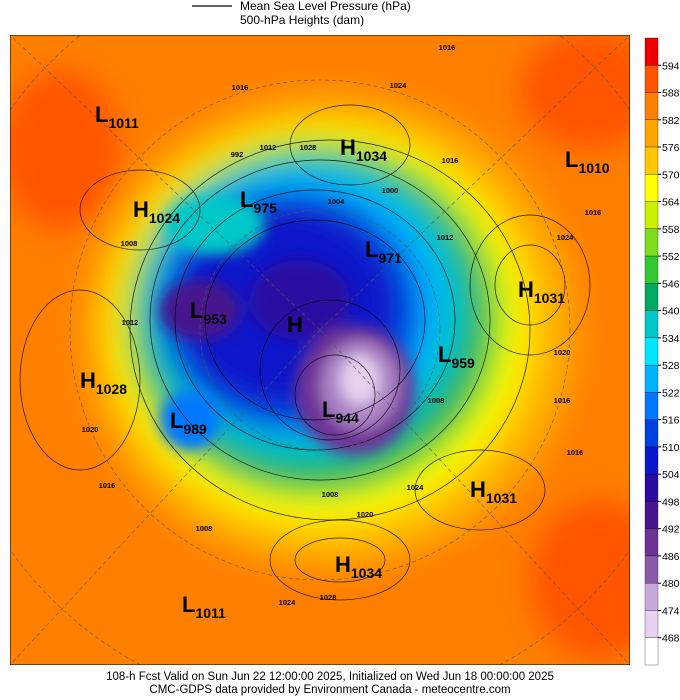 The height and width of the screenshot is (700, 680). What do you see at coordinates (593, 168) in the screenshot?
I see `center-value: 1010` at bounding box center [593, 168].